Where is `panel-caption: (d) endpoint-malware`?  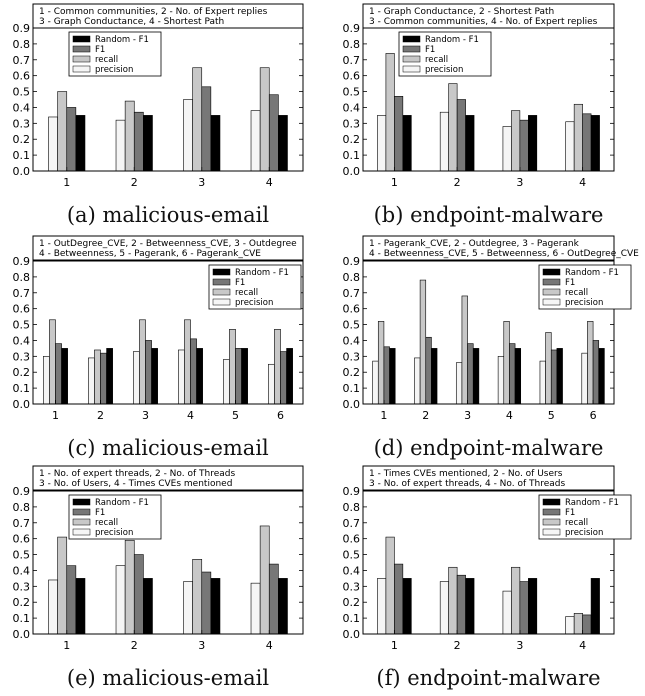
panel-caption: (d) endpoint-malware is located at coordinates (489, 448).